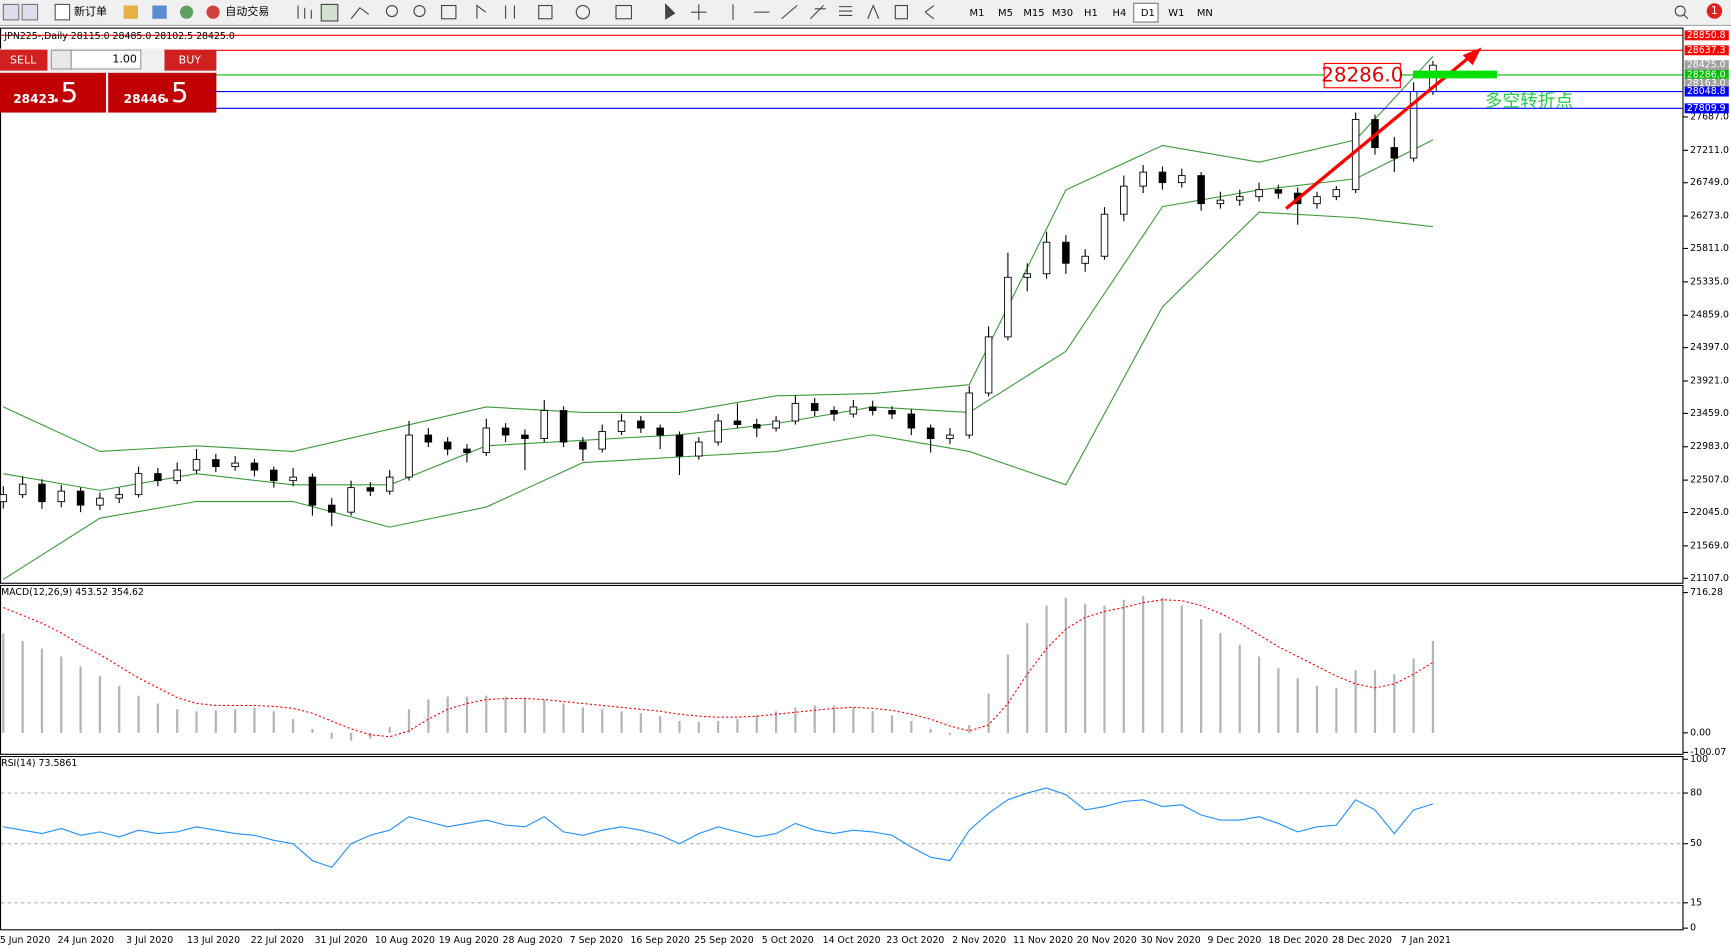 The image size is (1731, 948). Describe the element at coordinates (670, 11) in the screenshot. I see `cursor-icon` at that location.